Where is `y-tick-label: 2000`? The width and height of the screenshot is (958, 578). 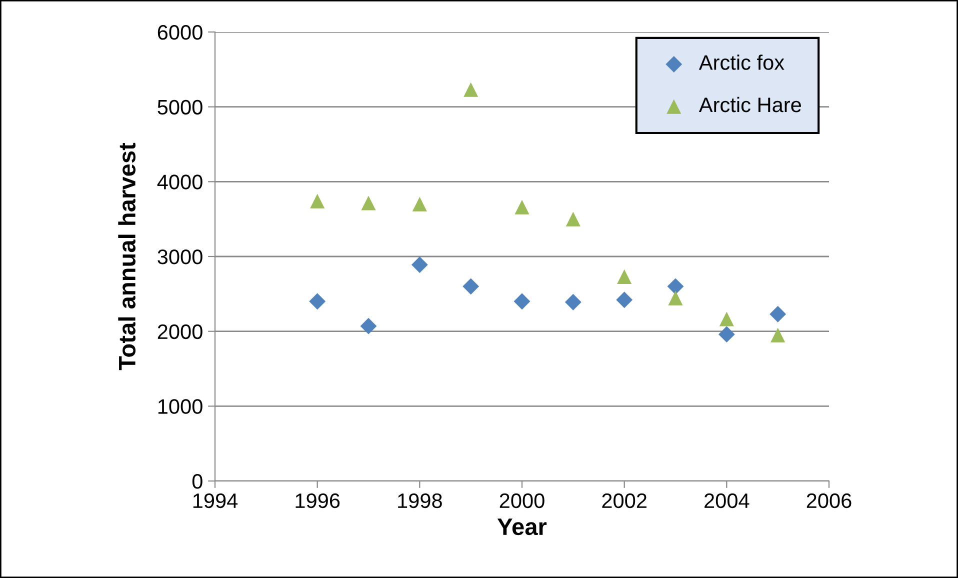
y-tick-label: 2000 is located at coordinates (180, 332).